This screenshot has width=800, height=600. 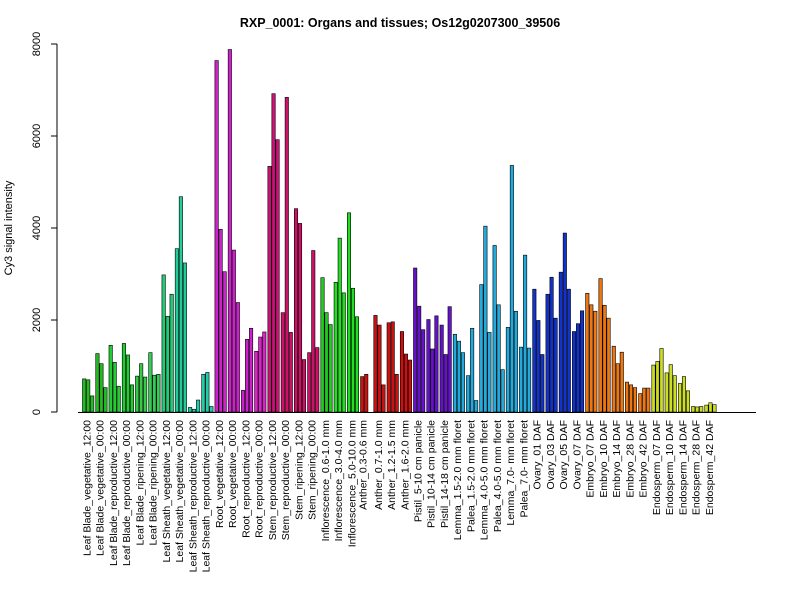 I want to click on x-tick-label: Ovary_01 DAF, so click(x=538, y=454).